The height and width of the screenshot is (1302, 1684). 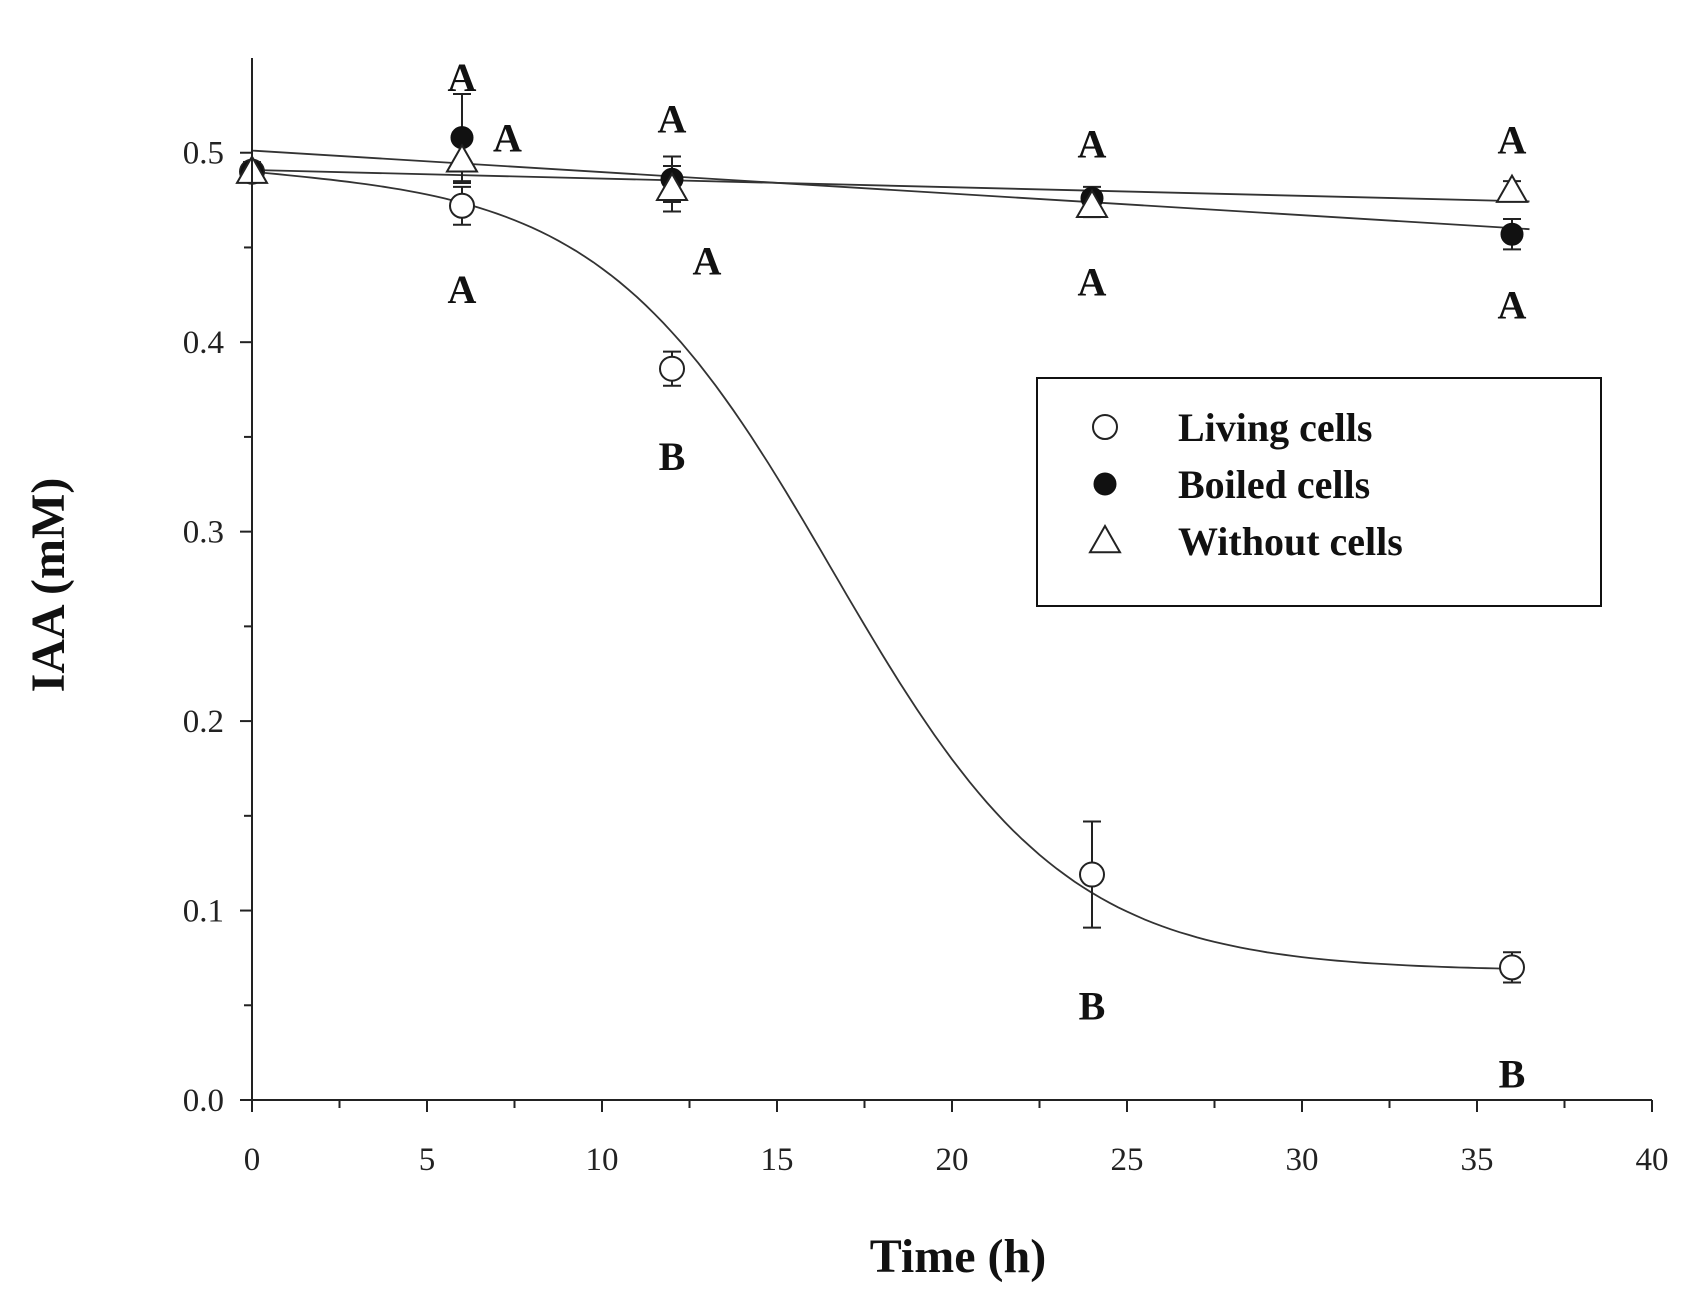 What do you see at coordinates (427, 1160) in the screenshot?
I see `x-tick-label: 5` at bounding box center [427, 1160].